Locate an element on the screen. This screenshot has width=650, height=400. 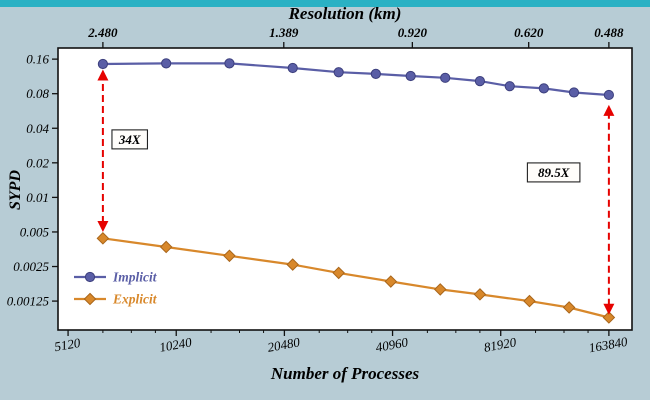
y-tick-label: 0.16 is located at coordinates (37, 59).